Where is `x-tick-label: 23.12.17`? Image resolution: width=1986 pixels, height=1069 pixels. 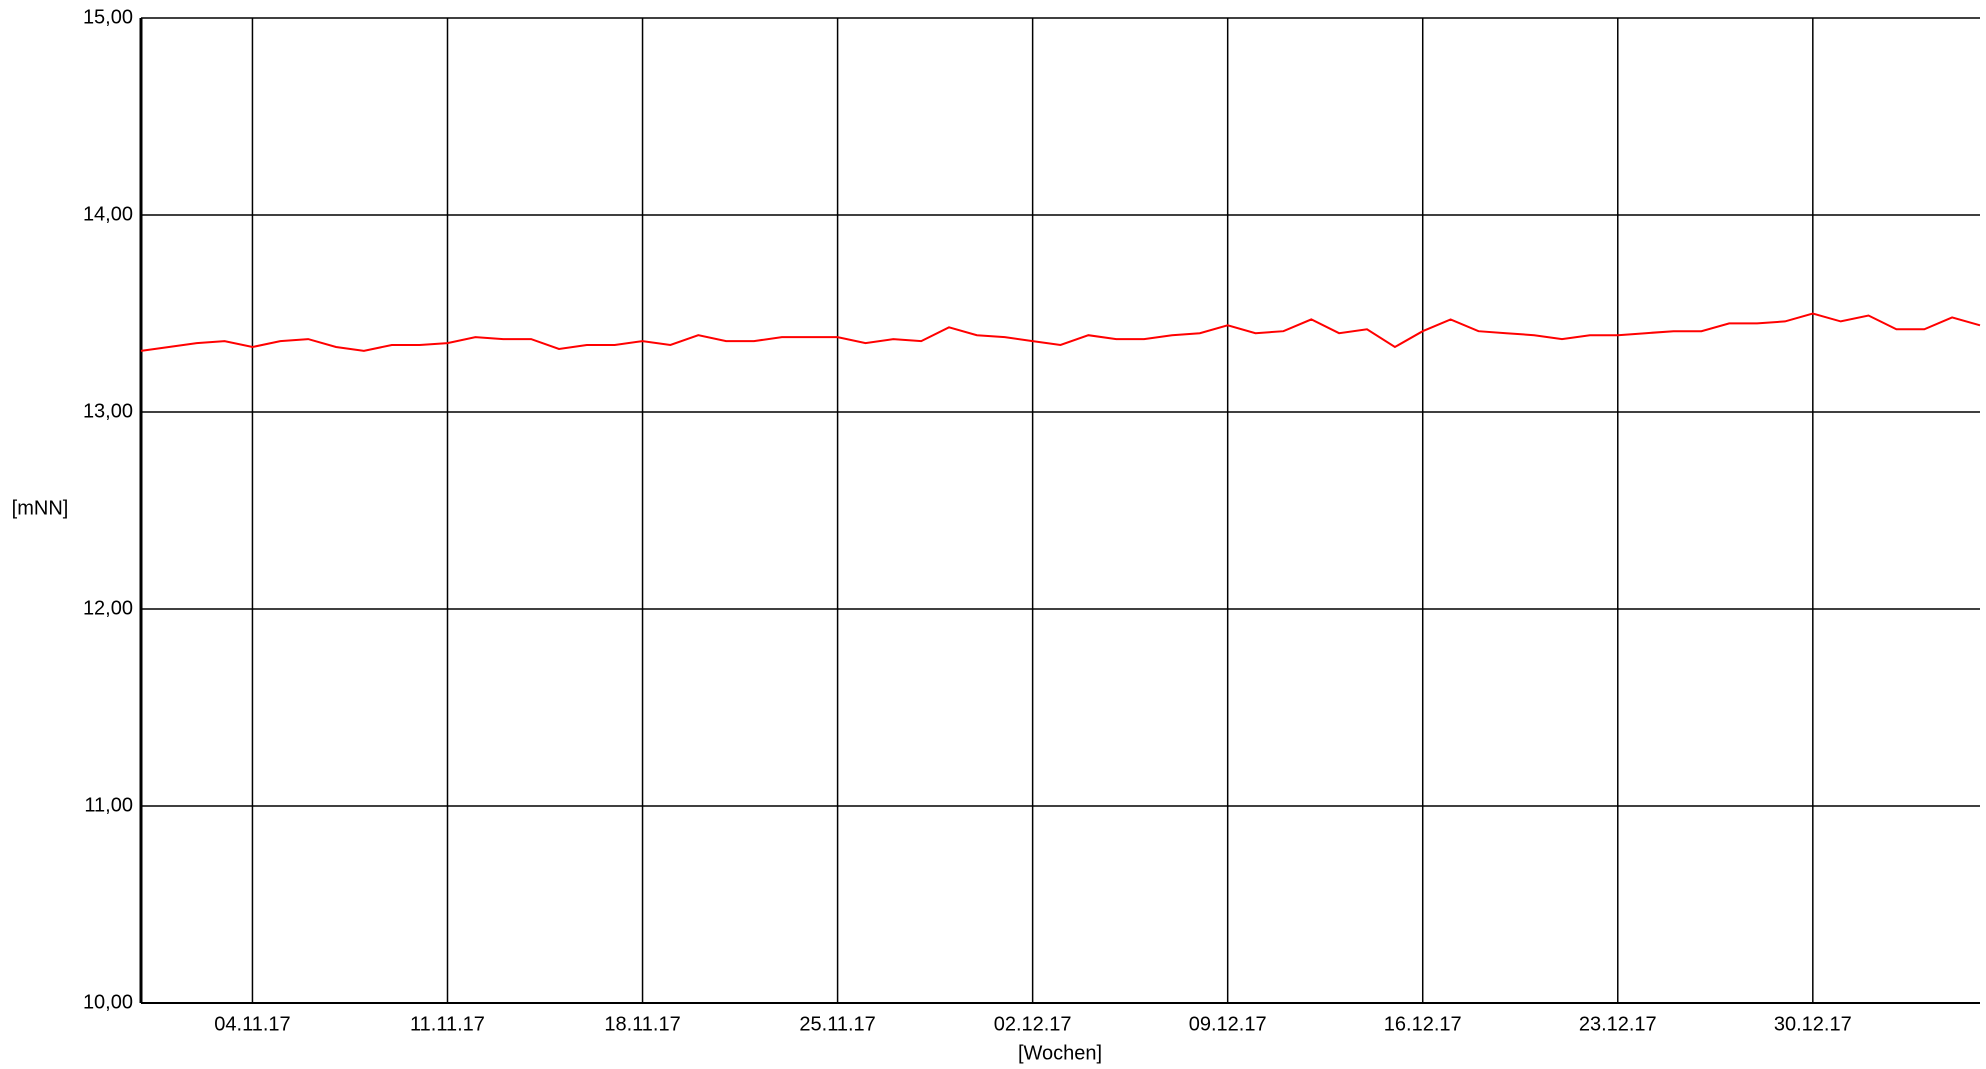 x-tick-label: 23.12.17 is located at coordinates (1618, 1024).